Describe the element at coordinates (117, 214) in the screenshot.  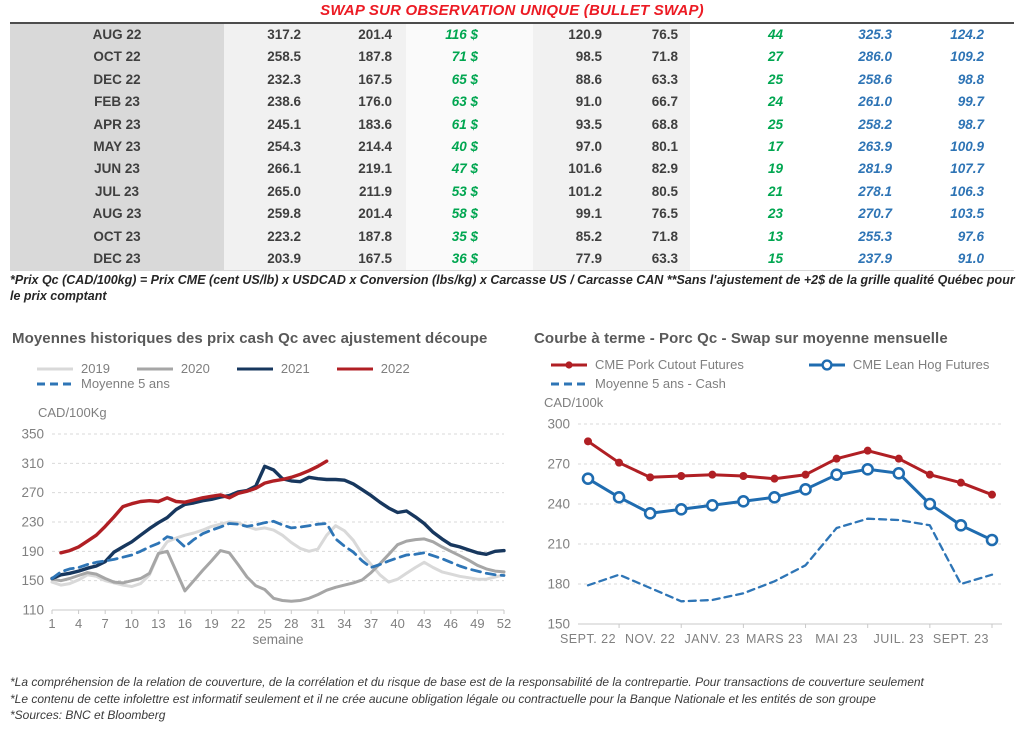
I see `month-cell: AUG 23` at that location.